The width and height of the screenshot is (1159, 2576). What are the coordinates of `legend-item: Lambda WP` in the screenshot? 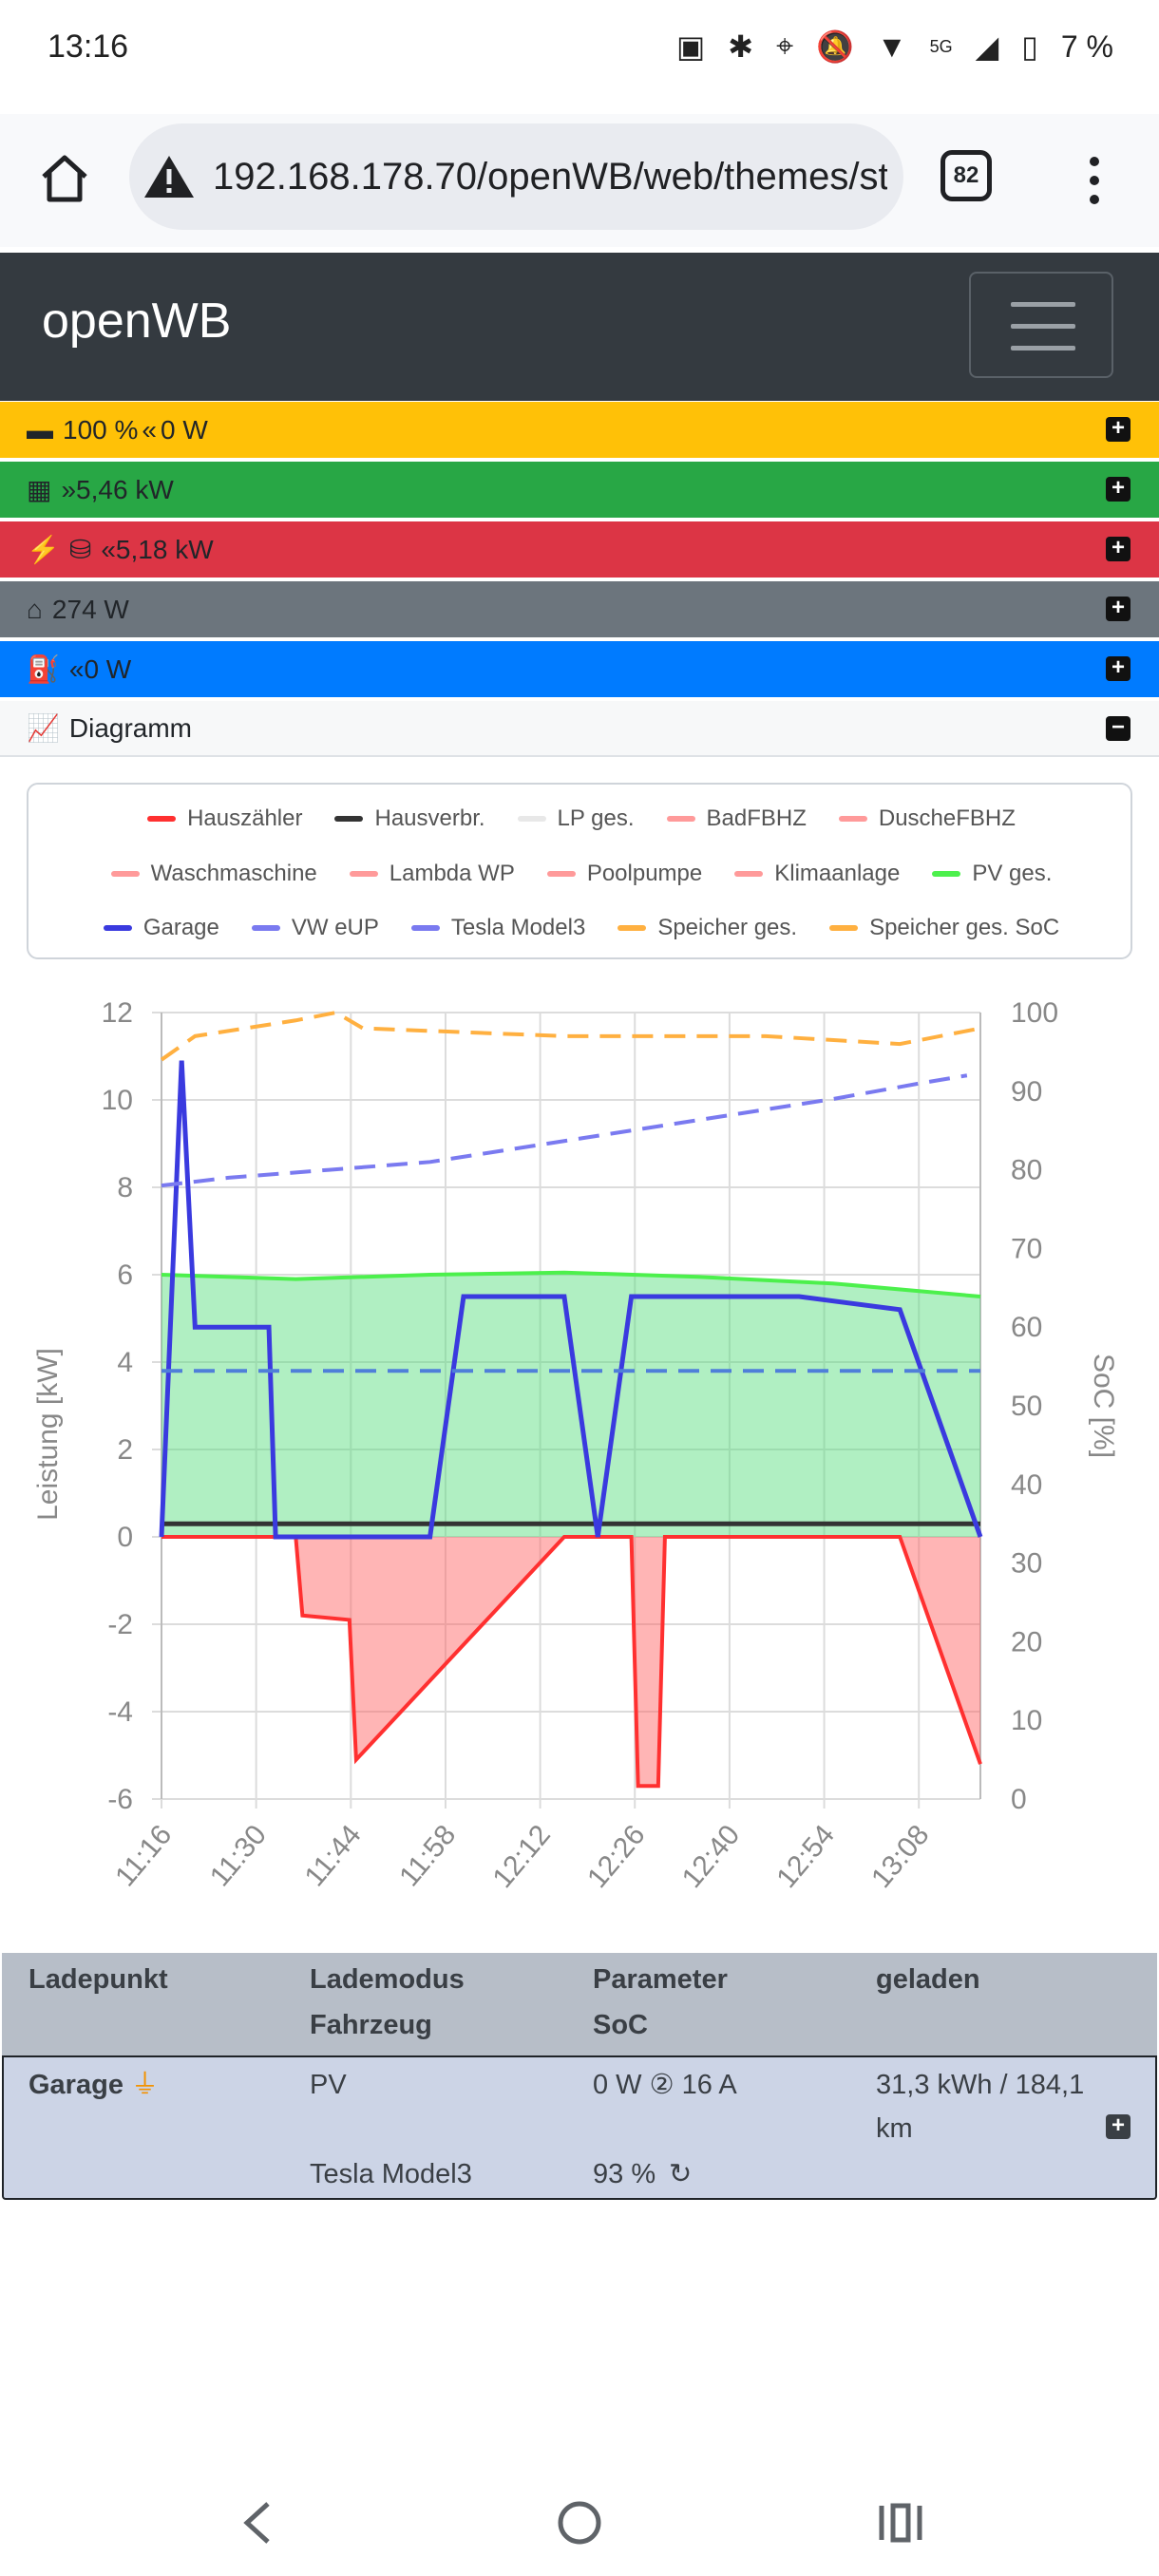 It's located at (432, 874).